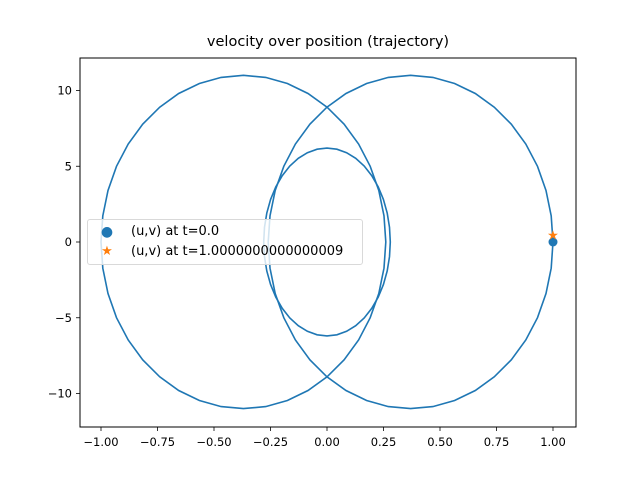 This screenshot has width=640, height=480. I want to click on x-tick-label: −0.75, so click(157, 442).